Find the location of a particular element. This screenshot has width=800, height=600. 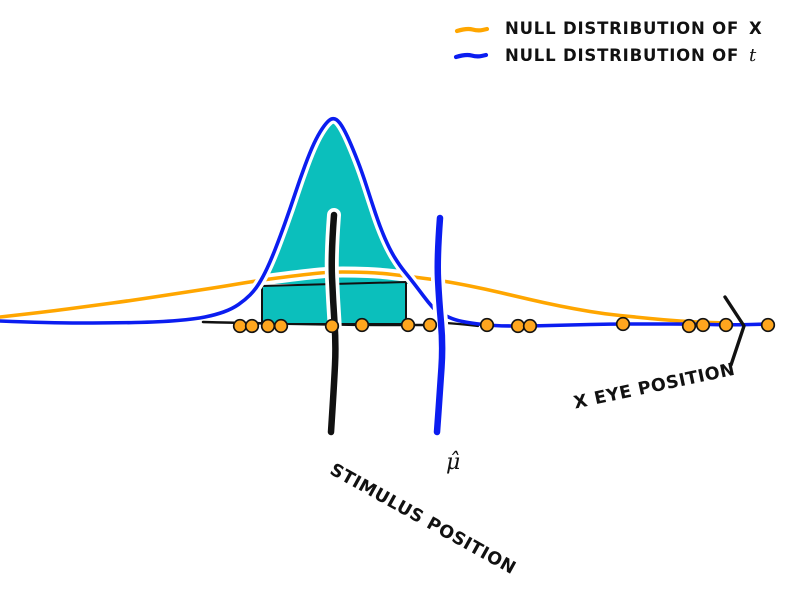

legend-label-t: NULL DISTRIBUTION OF is located at coordinates (622, 55).